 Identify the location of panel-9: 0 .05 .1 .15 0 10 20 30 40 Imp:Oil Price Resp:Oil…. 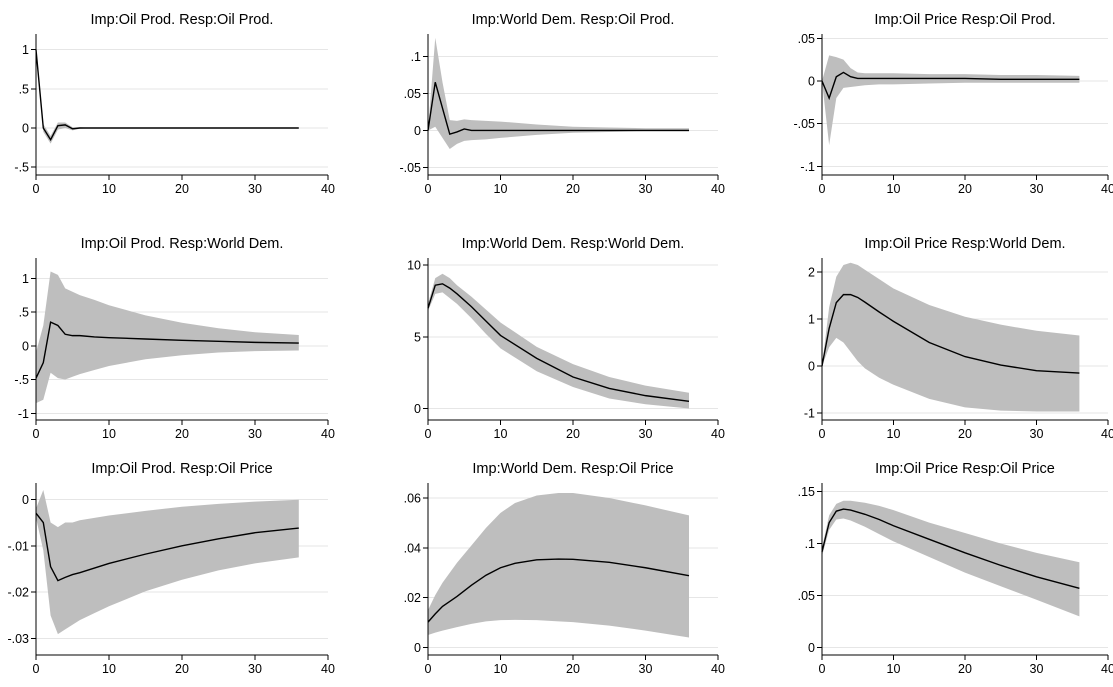
(955, 568).